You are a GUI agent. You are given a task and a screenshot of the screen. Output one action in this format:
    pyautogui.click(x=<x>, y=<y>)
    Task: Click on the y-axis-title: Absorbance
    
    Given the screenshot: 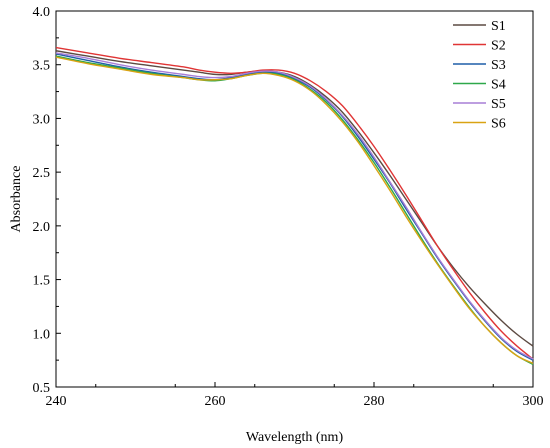 What is the action you would take?
    pyautogui.click(x=16, y=199)
    